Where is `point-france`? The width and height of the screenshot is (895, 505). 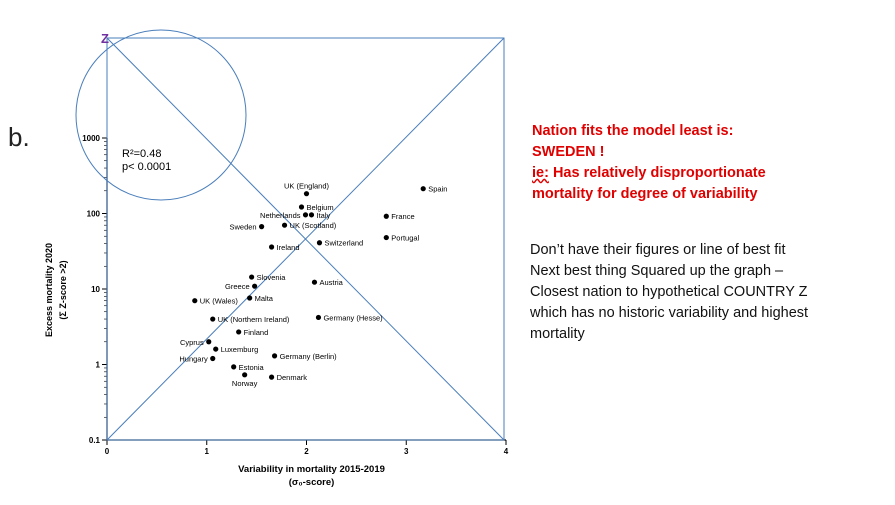 point-france is located at coordinates (386, 216).